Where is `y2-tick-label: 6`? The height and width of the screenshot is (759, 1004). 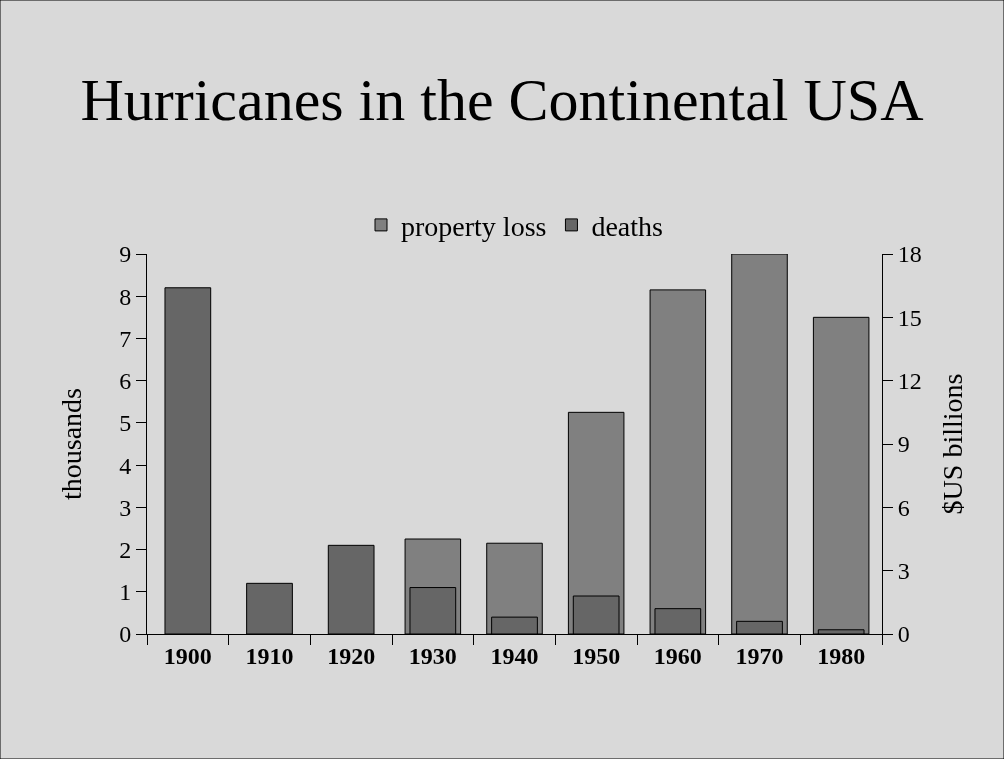 y2-tick-label: 6 is located at coordinates (903, 507).